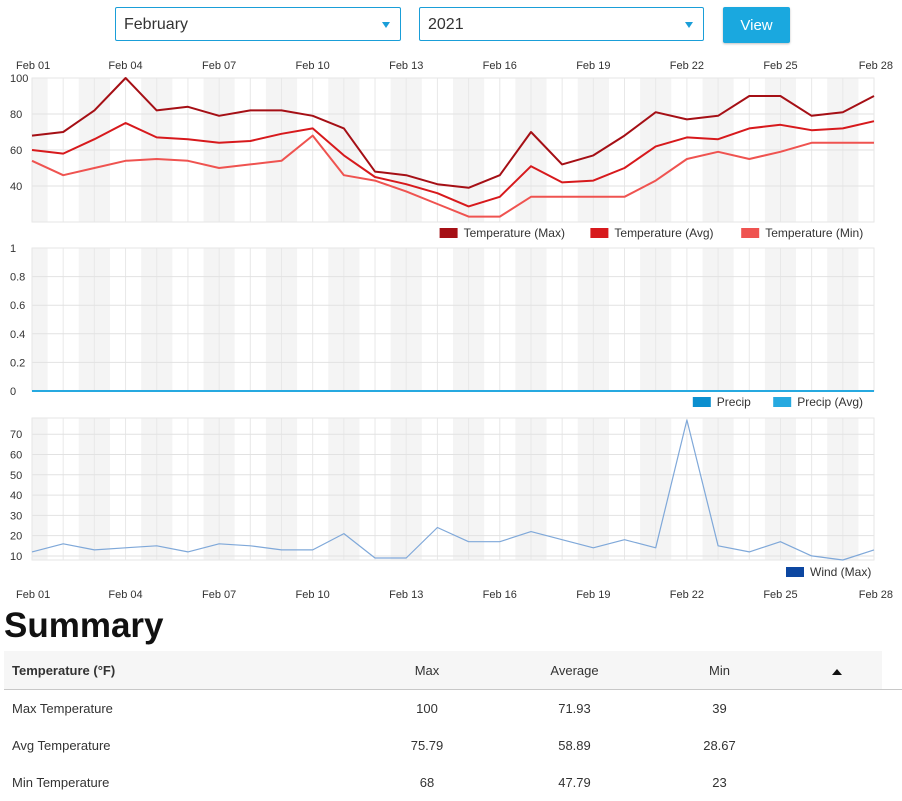 The height and width of the screenshot is (801, 902). I want to click on legend-label: Precip, so click(734, 402).